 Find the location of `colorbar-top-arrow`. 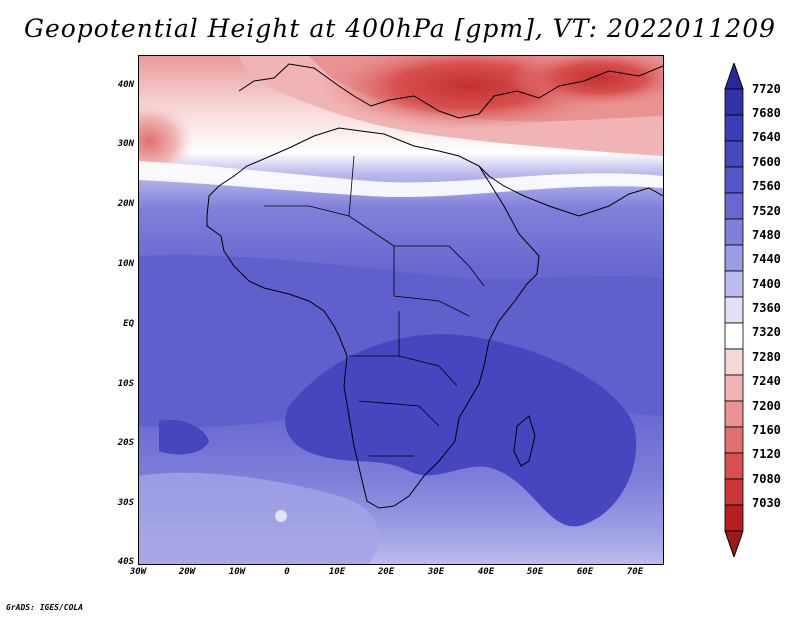

colorbar-top-arrow is located at coordinates (734, 76).